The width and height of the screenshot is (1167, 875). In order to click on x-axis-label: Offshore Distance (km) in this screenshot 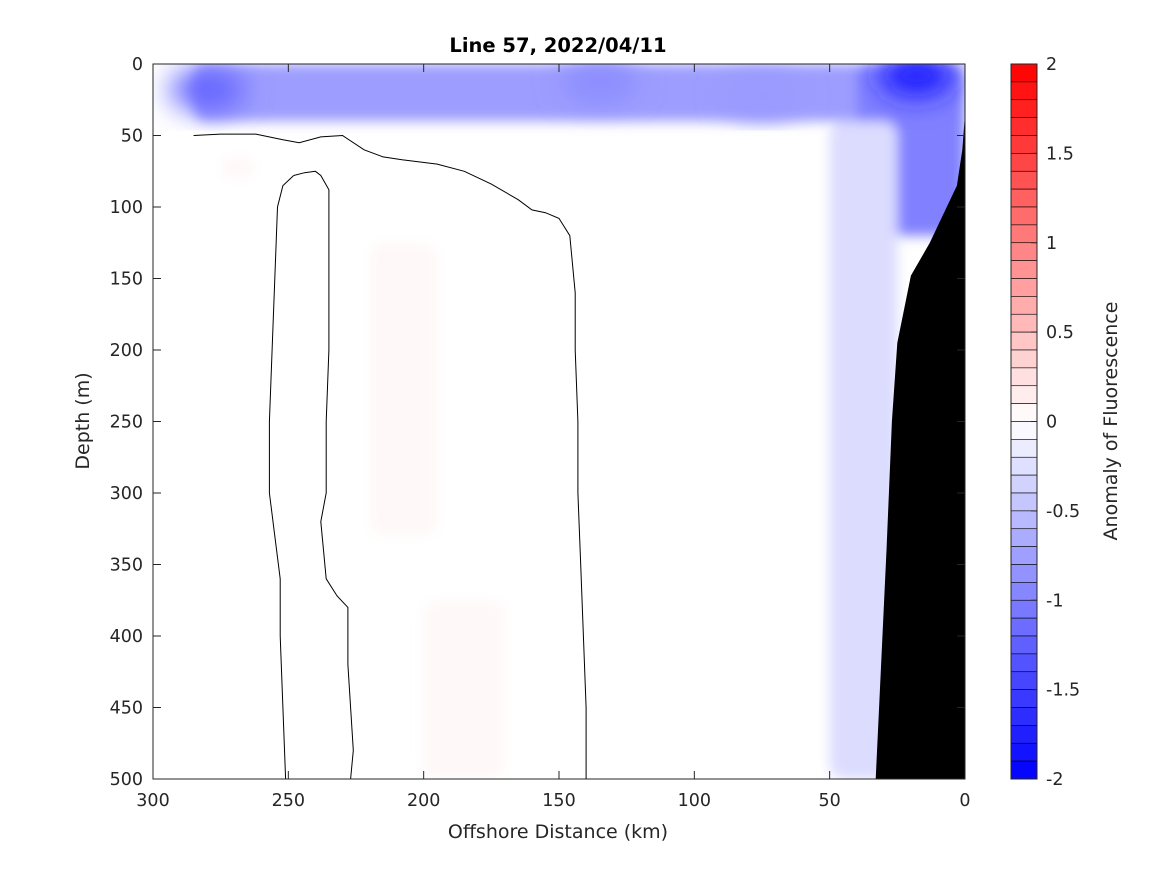, I will do `click(558, 832)`.